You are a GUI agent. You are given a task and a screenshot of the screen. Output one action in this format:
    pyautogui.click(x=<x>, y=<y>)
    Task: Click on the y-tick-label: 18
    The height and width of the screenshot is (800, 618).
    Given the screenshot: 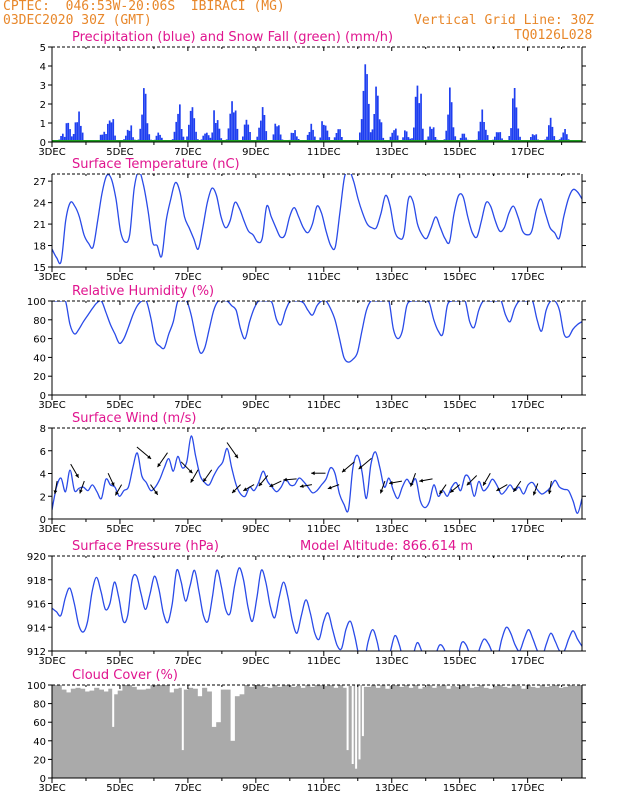 What is the action you would take?
    pyautogui.click(x=39, y=247)
    